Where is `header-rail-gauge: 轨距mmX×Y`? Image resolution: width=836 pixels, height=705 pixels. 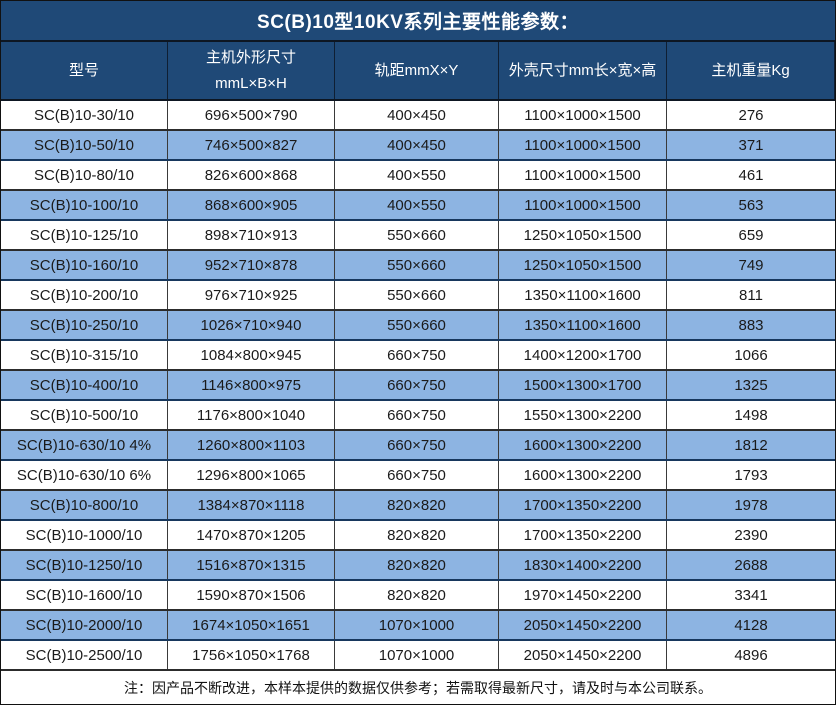 header-rail-gauge: 轨距mmX×Y is located at coordinates (417, 70).